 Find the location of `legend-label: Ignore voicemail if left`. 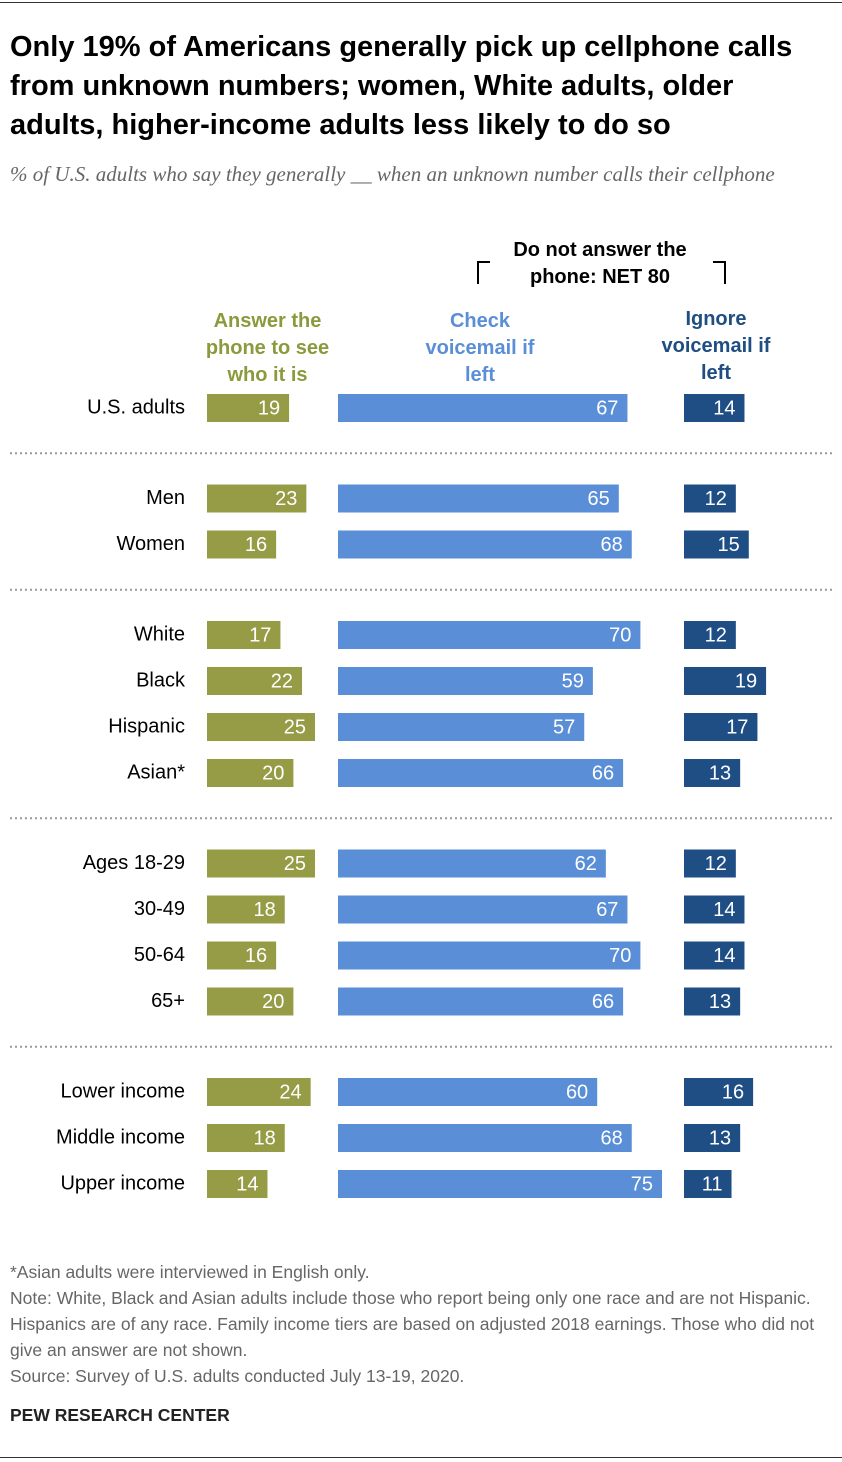

legend-label: Ignore voicemail if left is located at coordinates (716, 346).